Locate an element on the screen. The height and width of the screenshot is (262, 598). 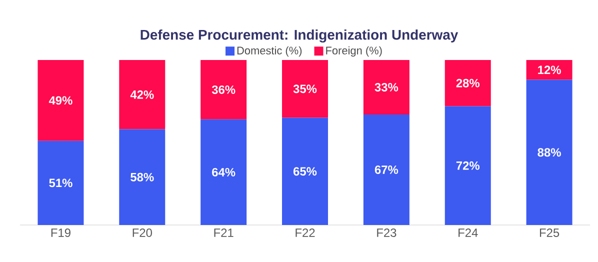
data-label: 33% is located at coordinates (386, 87).